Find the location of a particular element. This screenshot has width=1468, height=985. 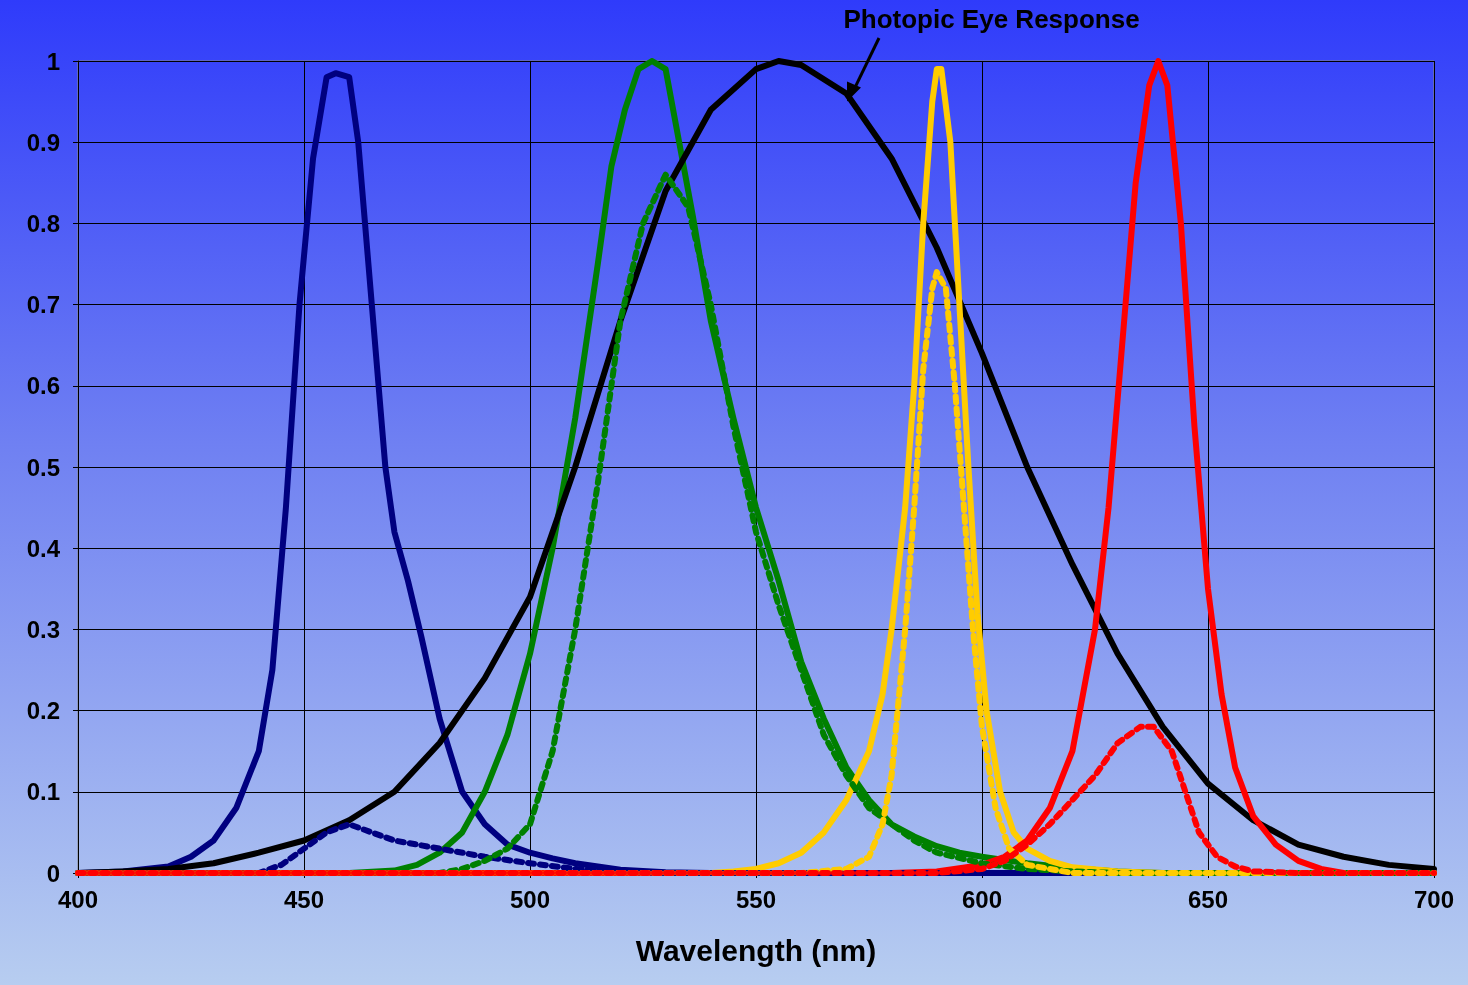

y-tick-label: 0.1 is located at coordinates (43, 792).